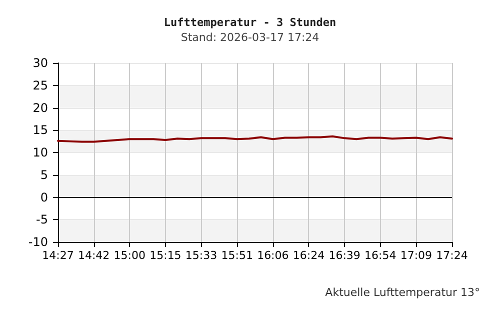  What do you see at coordinates (40, 85) in the screenshot?
I see `y-tick-label: 25` at bounding box center [40, 85].